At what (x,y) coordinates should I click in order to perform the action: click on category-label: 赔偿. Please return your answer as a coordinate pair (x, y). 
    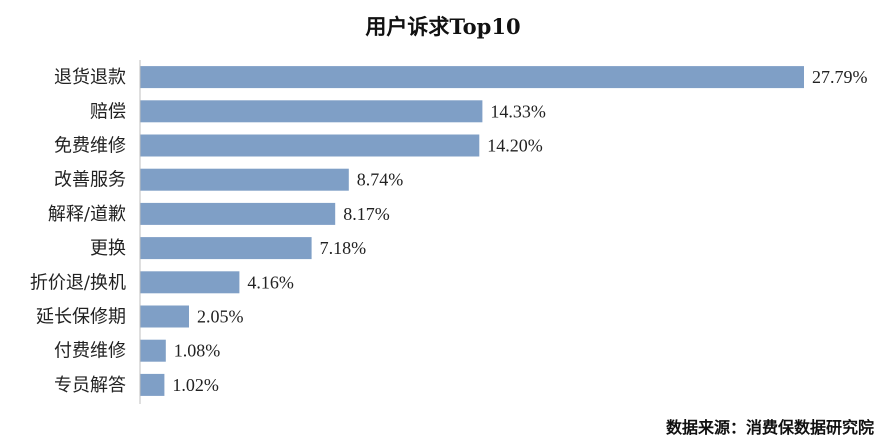
    Looking at the image, I should click on (108, 111).